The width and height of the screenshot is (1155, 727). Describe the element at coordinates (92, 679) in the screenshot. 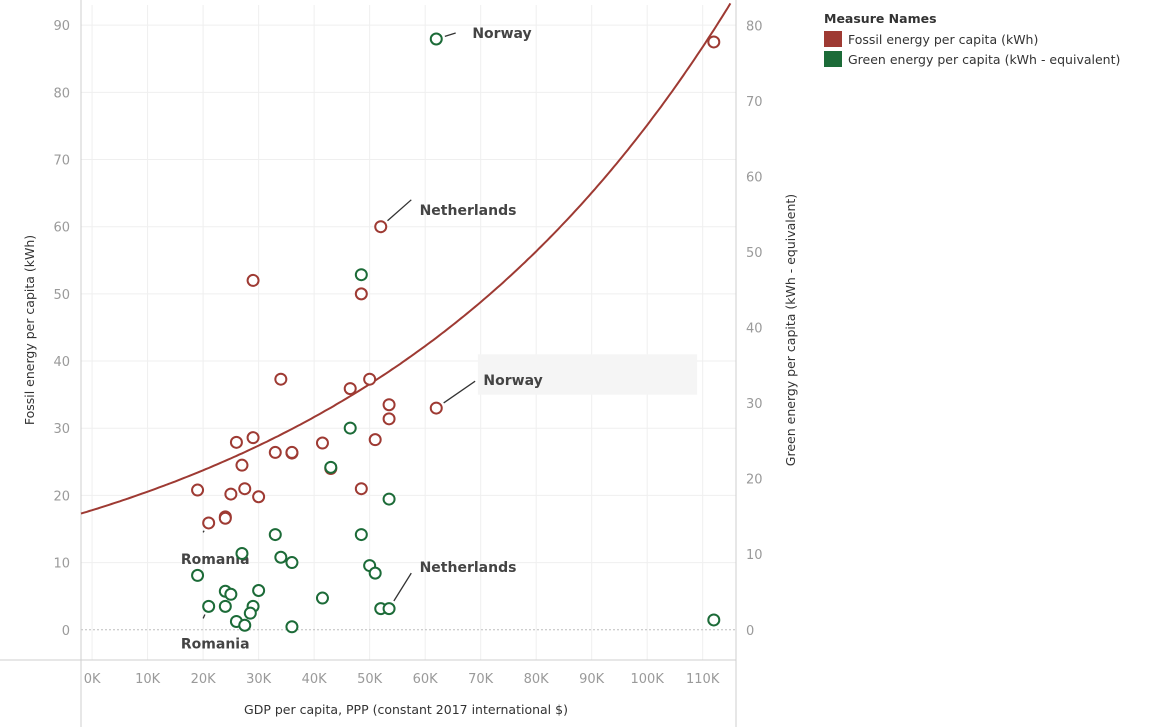

I see `x-tick-label: 0K` at that location.